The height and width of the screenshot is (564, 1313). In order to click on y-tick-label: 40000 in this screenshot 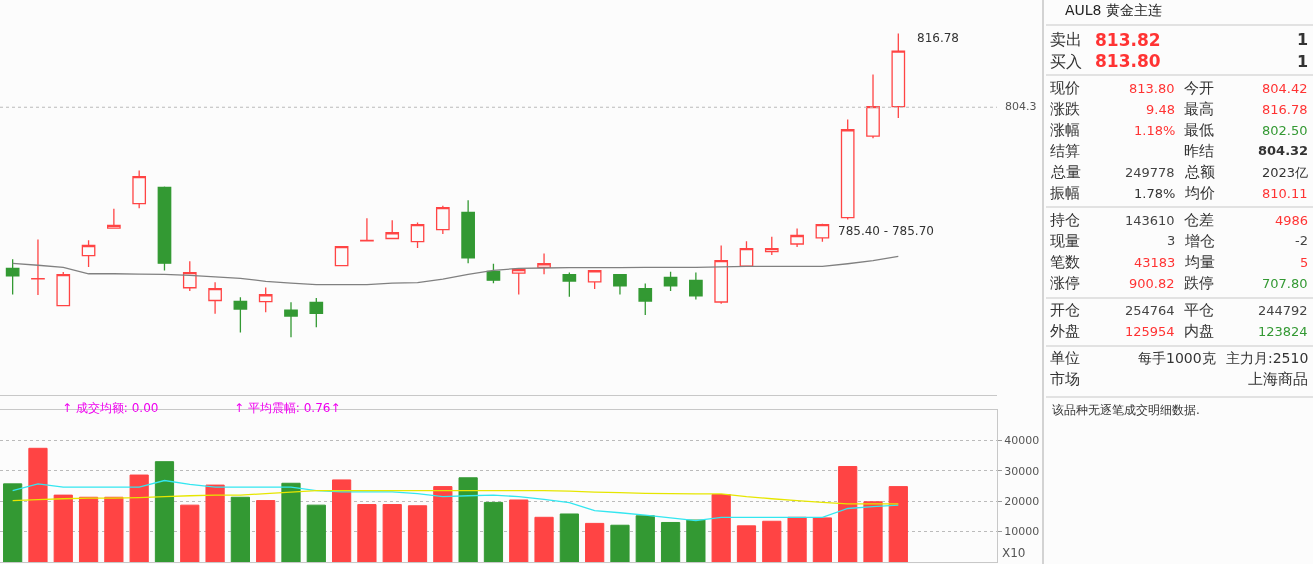, I will do `click(1022, 441)`.